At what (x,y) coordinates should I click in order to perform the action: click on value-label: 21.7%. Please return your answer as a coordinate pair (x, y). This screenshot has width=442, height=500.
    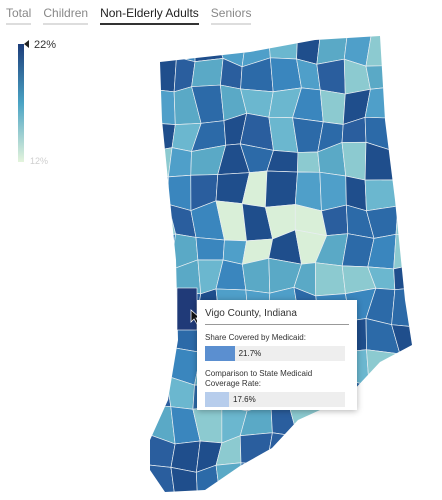
    Looking at the image, I should click on (250, 353).